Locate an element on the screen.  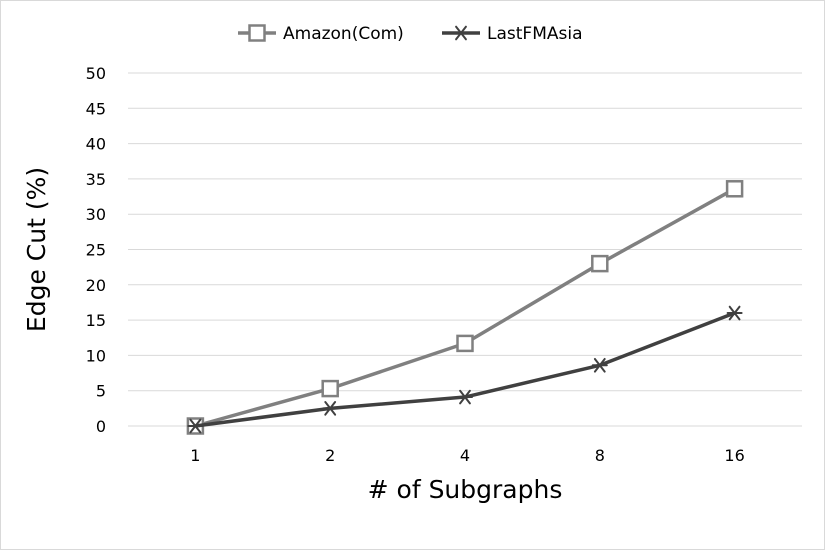
y-tick-labels: 0 5 10 15 20 25 30 35 40 45 50 is located at coordinates (96, 250).